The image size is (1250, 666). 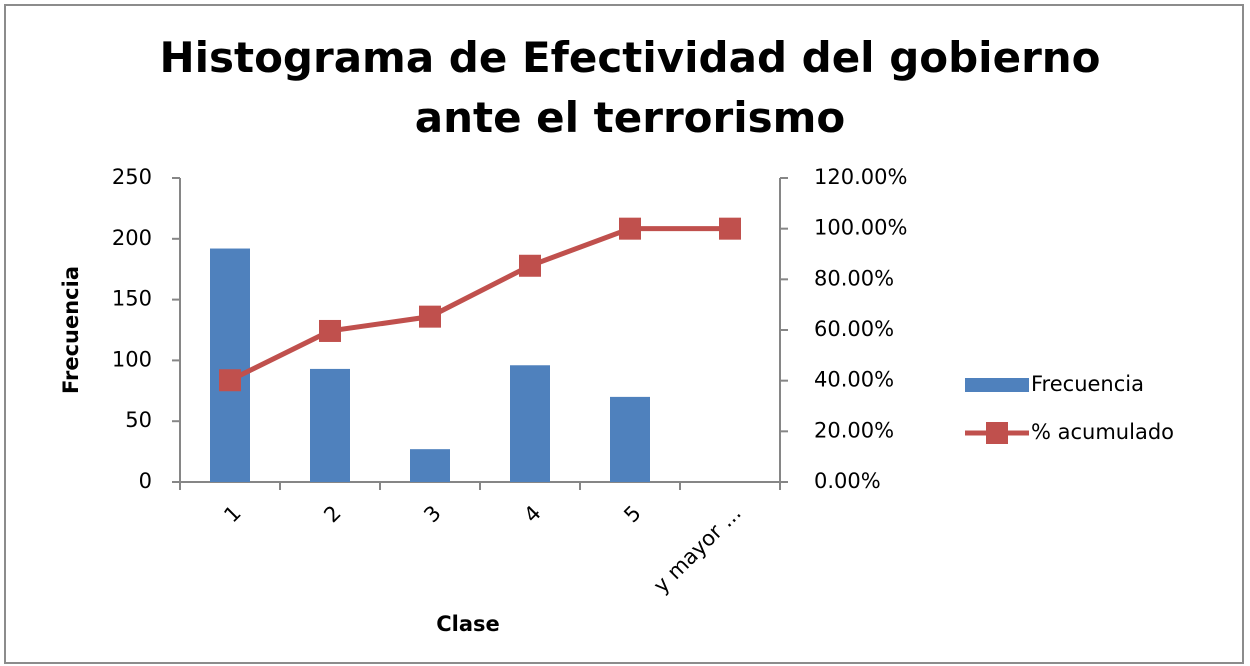 What do you see at coordinates (854, 278) in the screenshot?
I see `y2-tick-label: 80.00%` at bounding box center [854, 278].